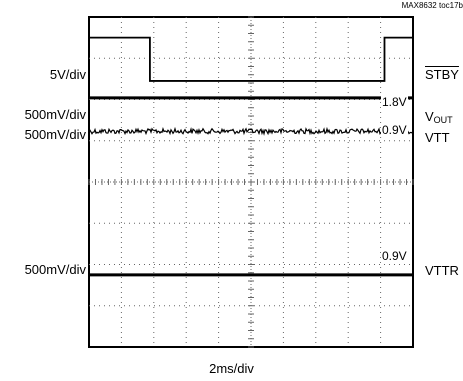 The height and width of the screenshot is (381, 463). I want to click on stby-trace, so click(251, 59).